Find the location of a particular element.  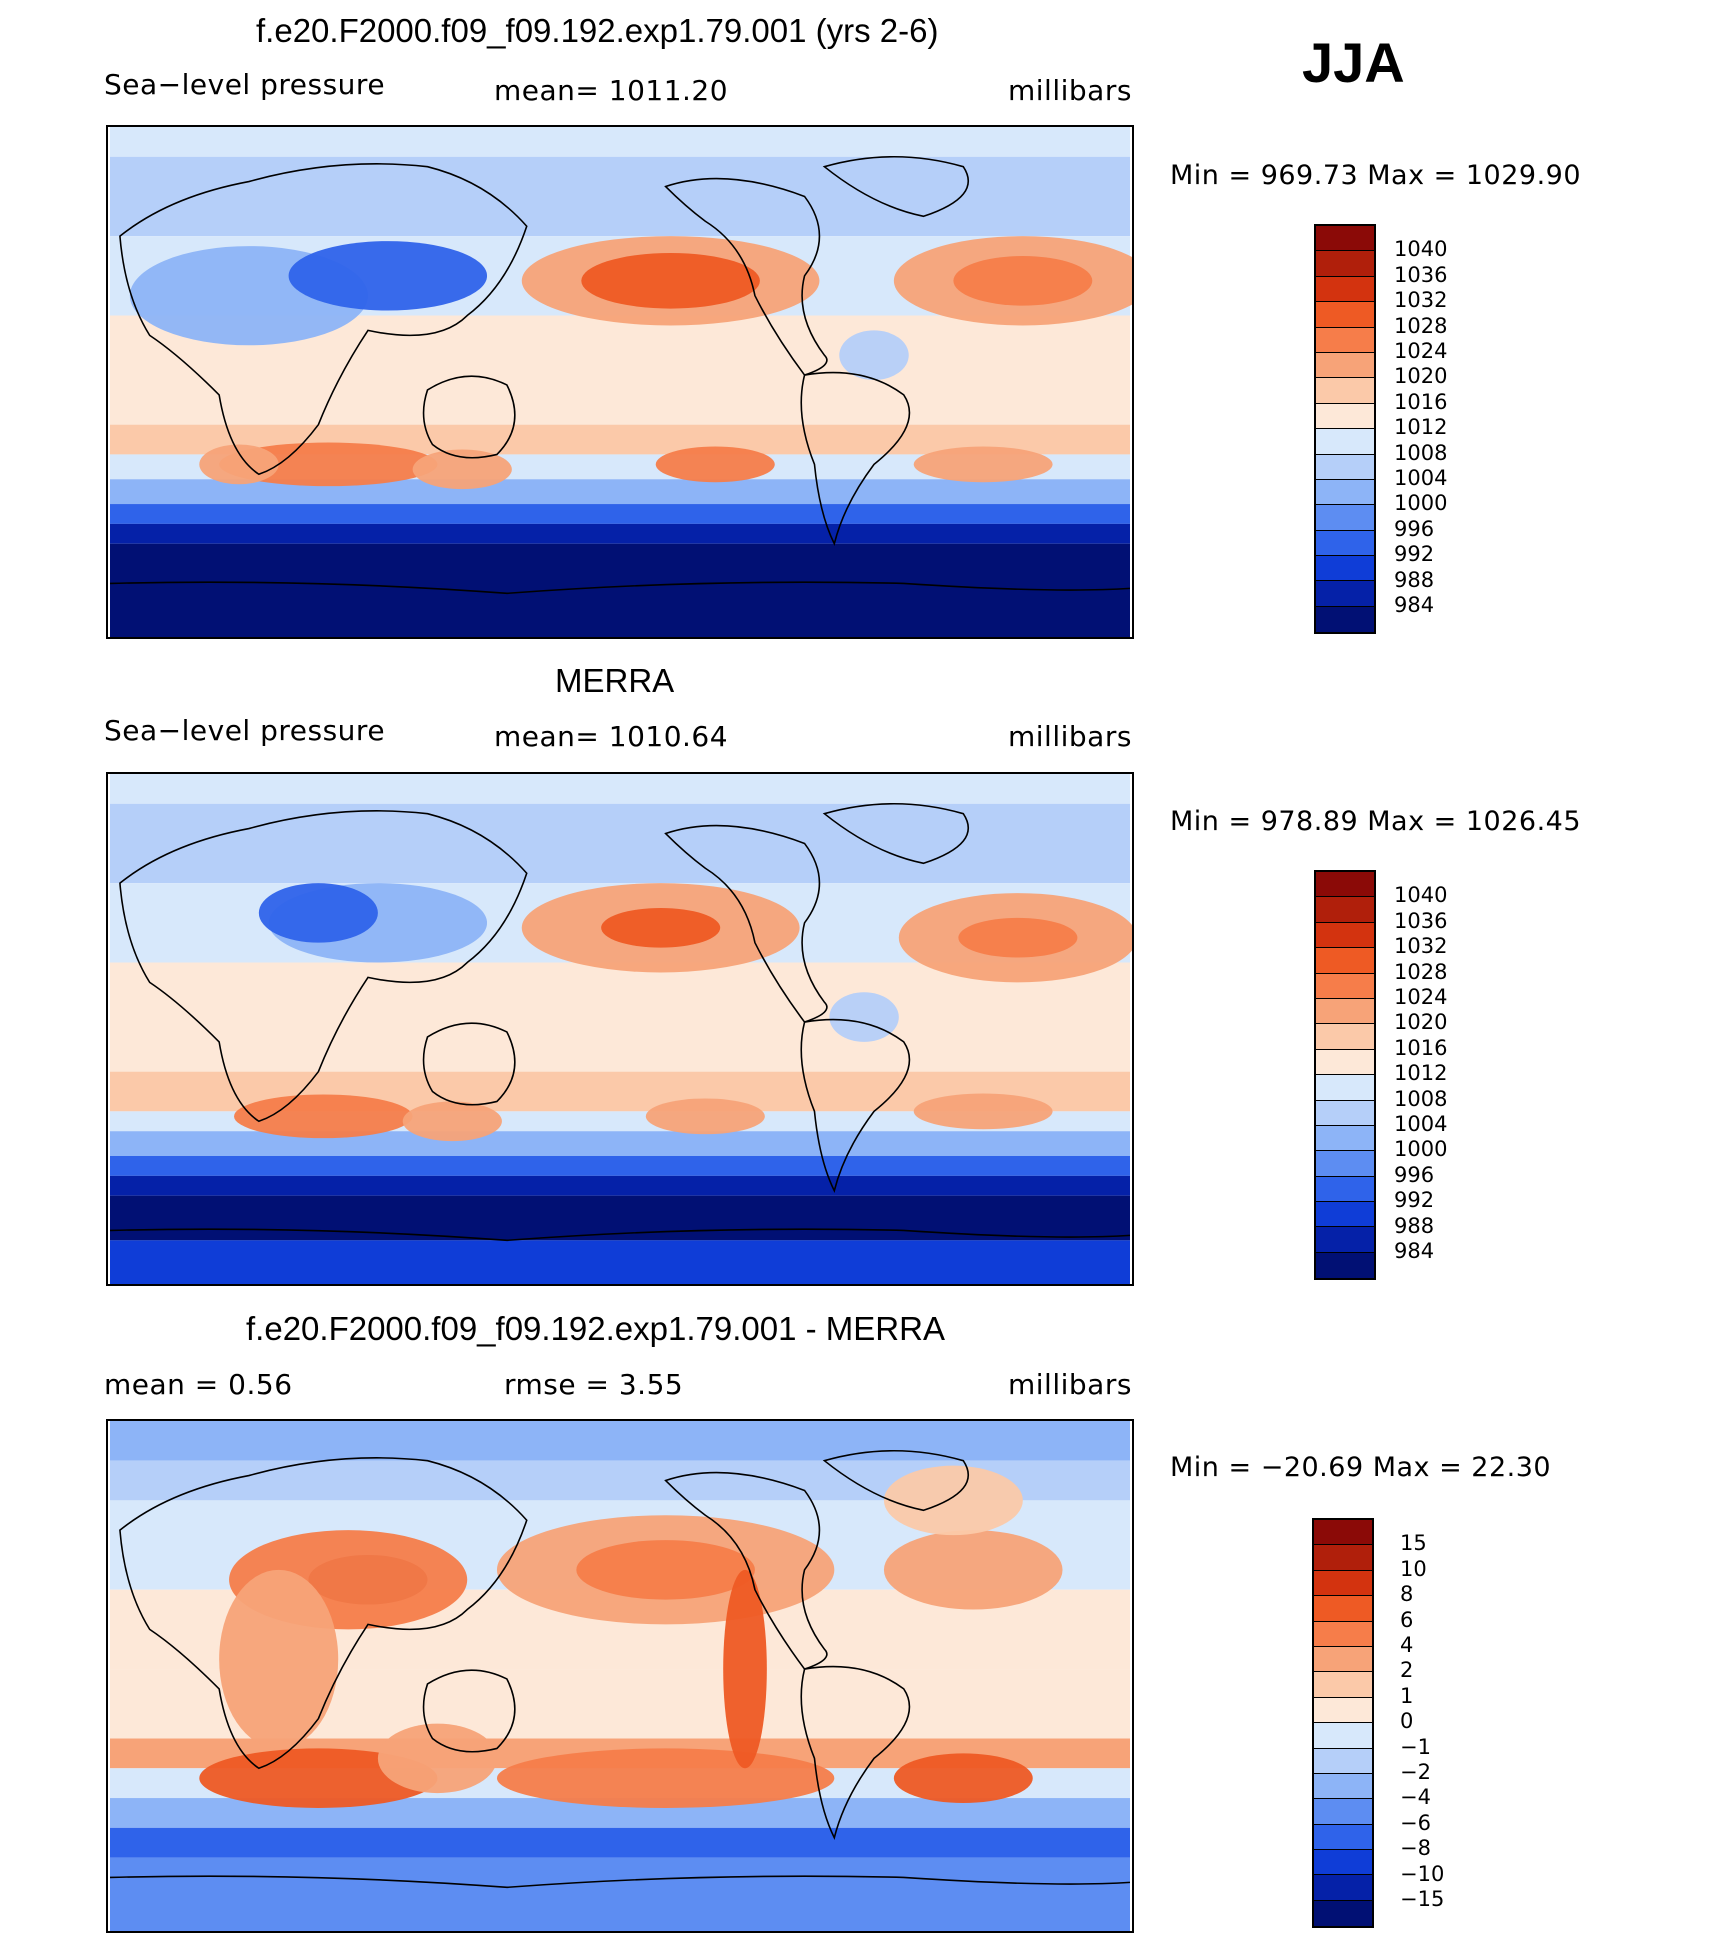

mean-value: mean= 1011.20 is located at coordinates (611, 90).